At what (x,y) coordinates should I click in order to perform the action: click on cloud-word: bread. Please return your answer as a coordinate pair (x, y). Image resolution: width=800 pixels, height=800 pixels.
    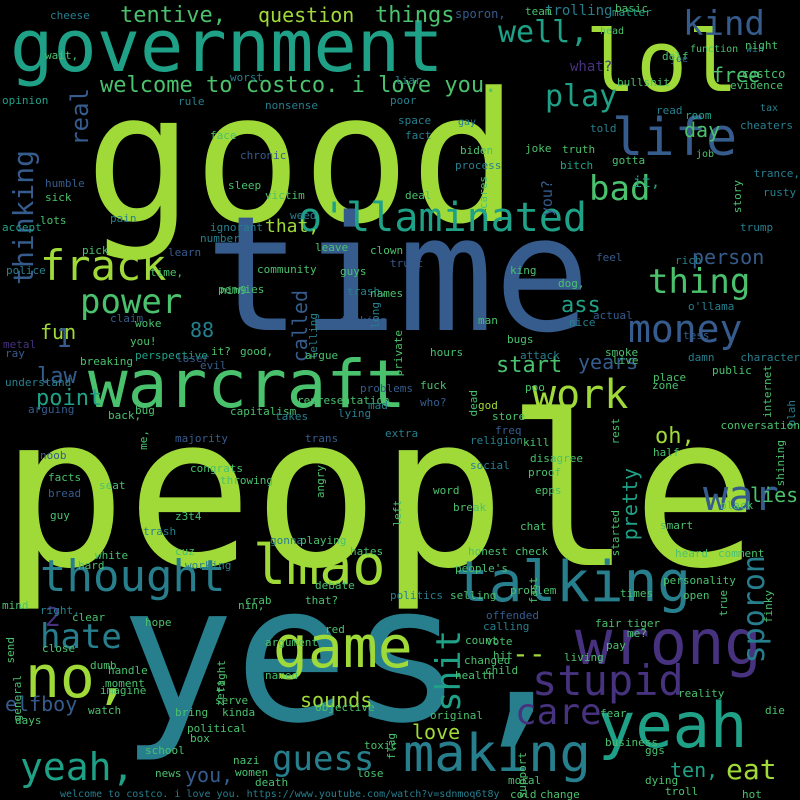
    Looking at the image, I should click on (65, 493).